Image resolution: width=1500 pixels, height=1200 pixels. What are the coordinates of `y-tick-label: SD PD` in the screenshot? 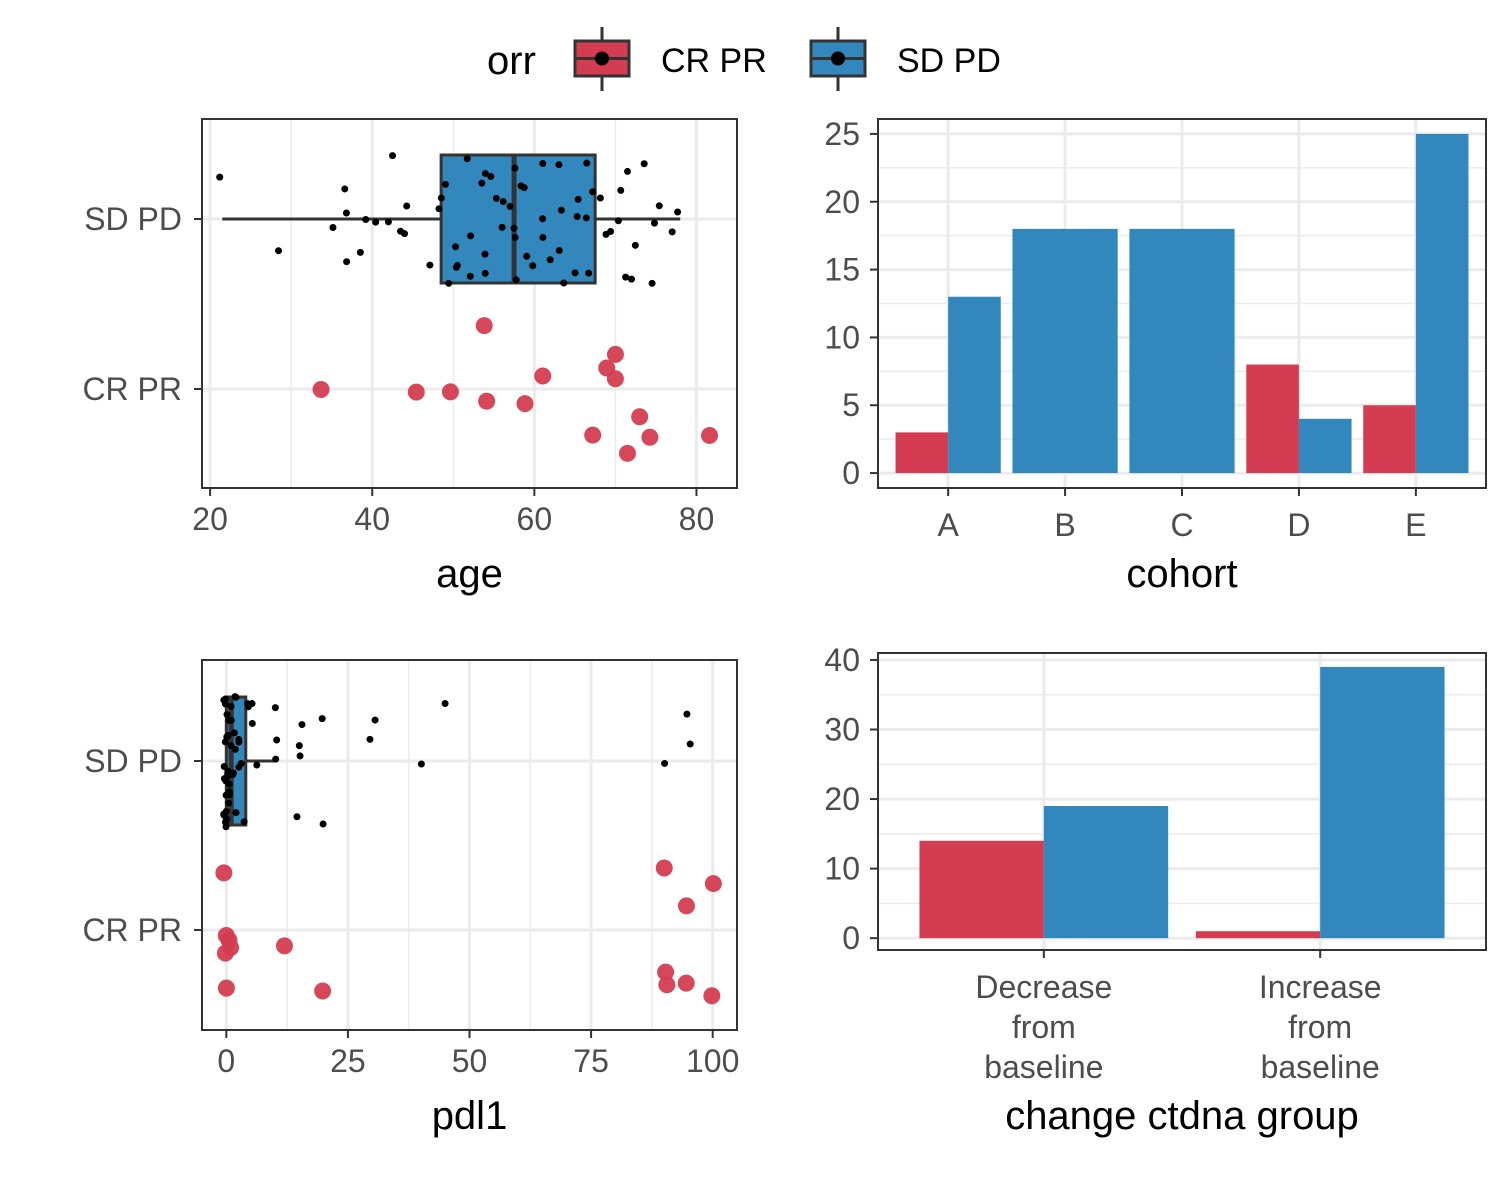 It's located at (133, 761).